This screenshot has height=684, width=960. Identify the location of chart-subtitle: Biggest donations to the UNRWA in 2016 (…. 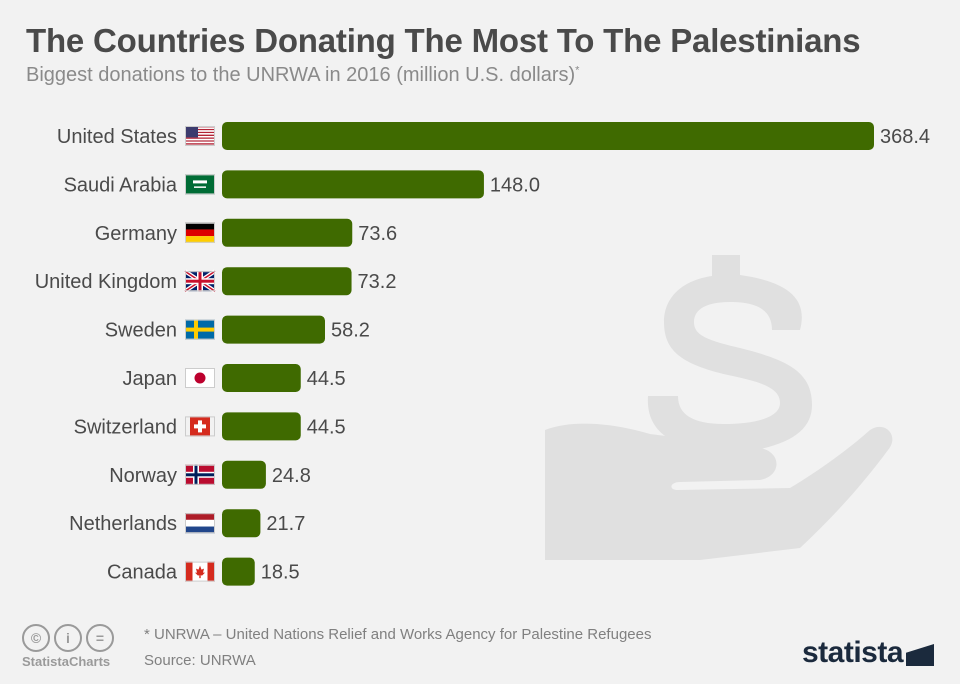
(302, 75).